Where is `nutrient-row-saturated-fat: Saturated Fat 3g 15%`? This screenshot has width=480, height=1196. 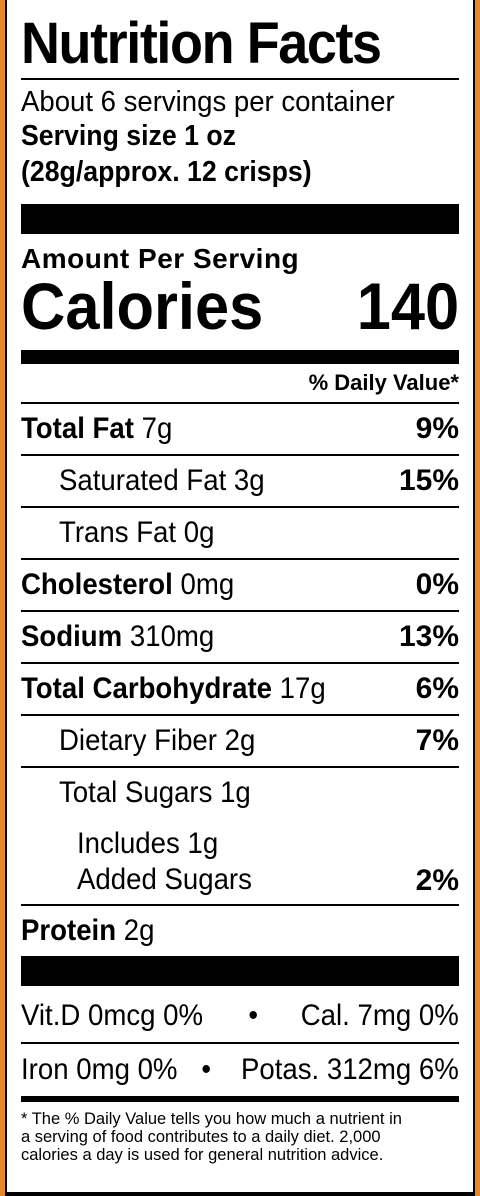 nutrient-row-saturated-fat: Saturated Fat 3g 15% is located at coordinates (240, 480).